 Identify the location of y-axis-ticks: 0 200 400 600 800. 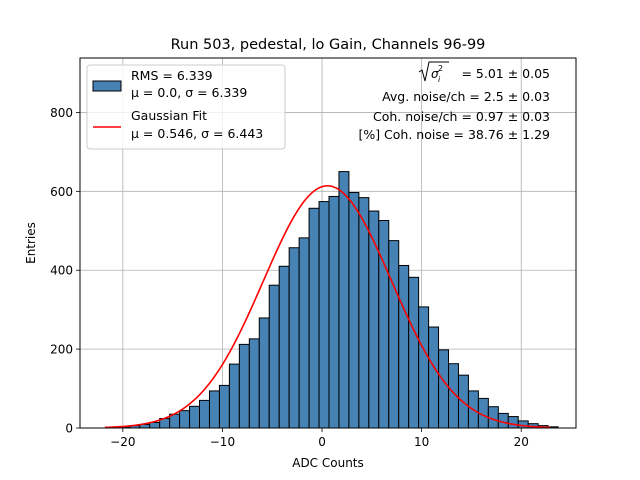
(65, 271).